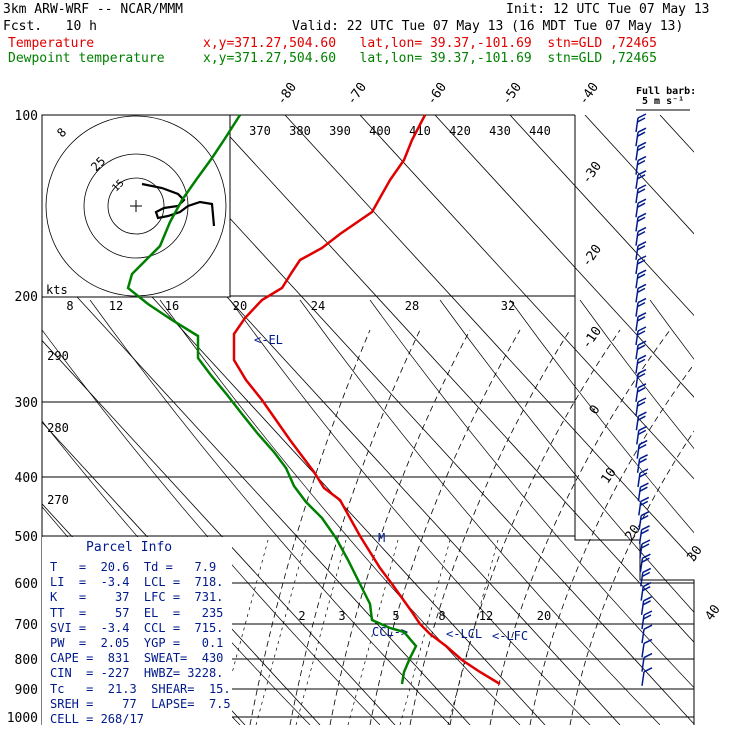  What do you see at coordinates (116, 306) in the screenshot?
I see `hodo-tick-label: 12` at bounding box center [116, 306].